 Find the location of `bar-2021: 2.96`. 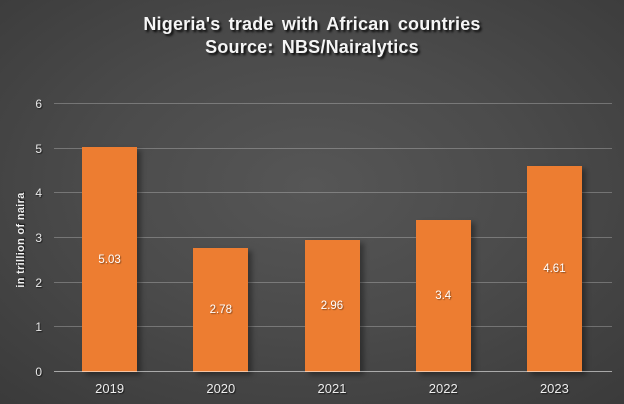

bar-2021: 2.96 is located at coordinates (332, 305).